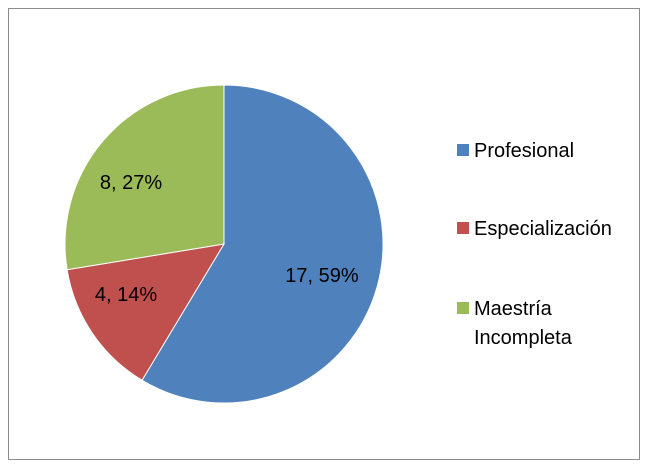 This screenshot has width=649, height=470. Describe the element at coordinates (322, 276) in the screenshot. I see `data-label-1: 17, 59%` at that location.